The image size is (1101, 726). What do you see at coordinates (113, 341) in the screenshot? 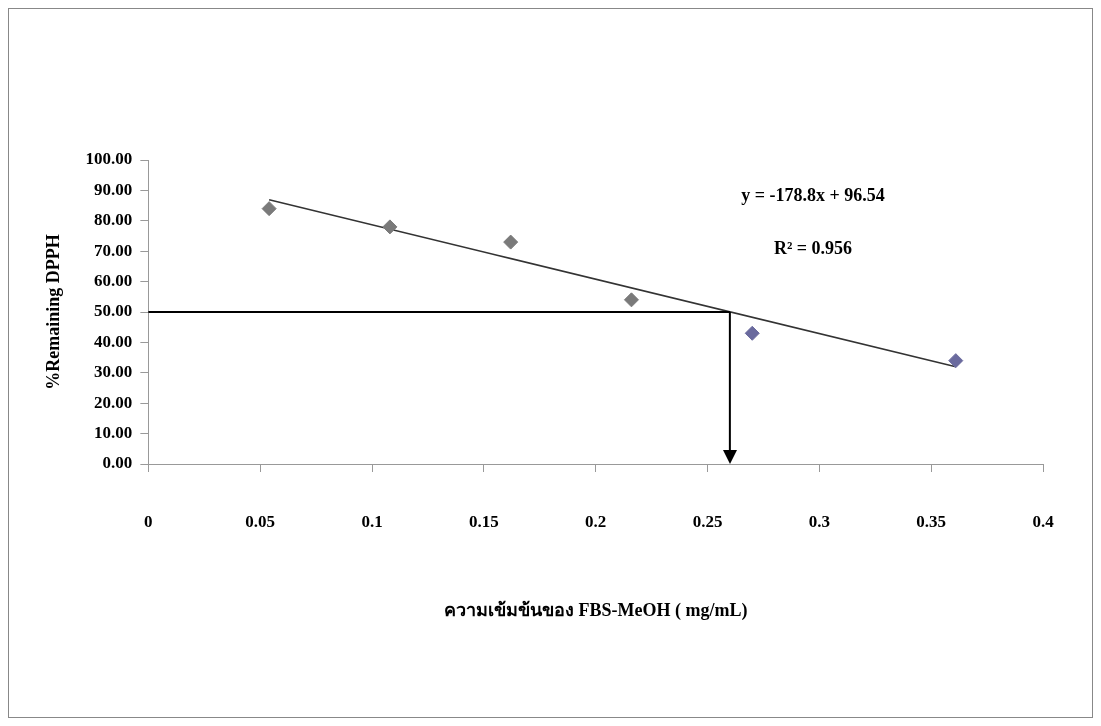
I see `y-tick-label: 40.00` at bounding box center [113, 341].